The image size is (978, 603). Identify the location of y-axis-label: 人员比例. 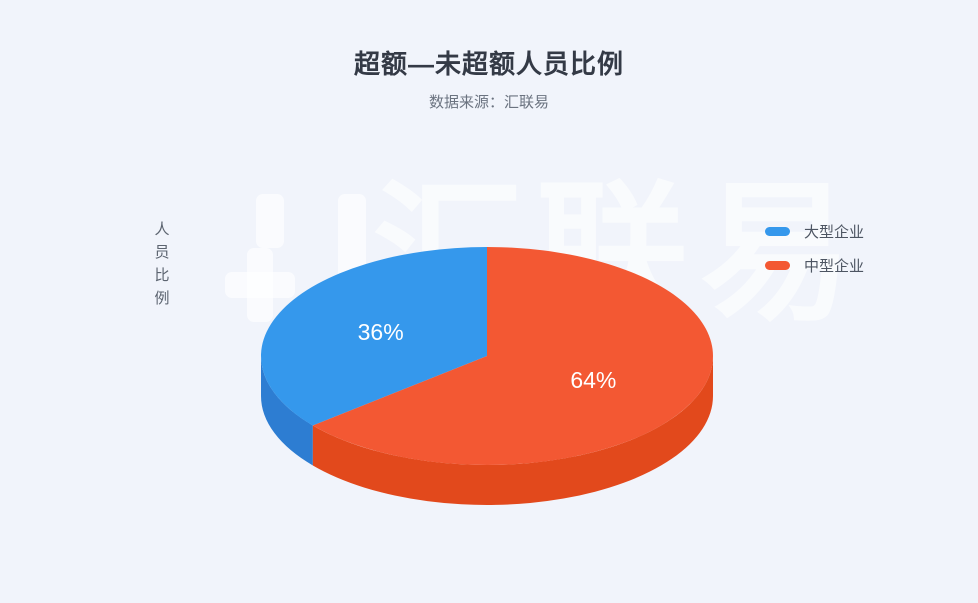
(162, 264).